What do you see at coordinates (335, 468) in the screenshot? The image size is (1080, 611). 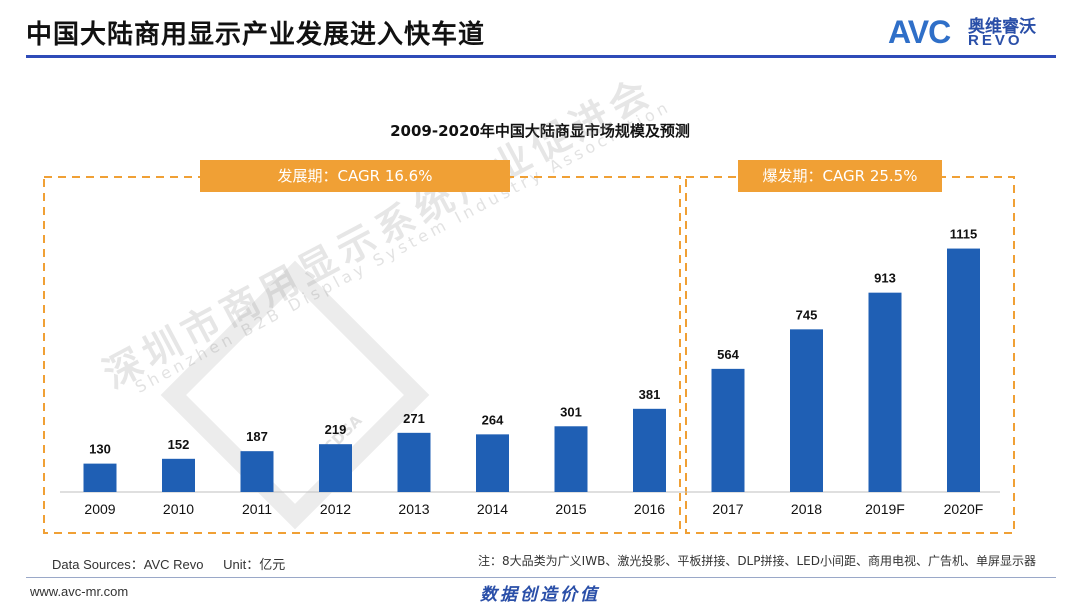 I see `bar-2012` at bounding box center [335, 468].